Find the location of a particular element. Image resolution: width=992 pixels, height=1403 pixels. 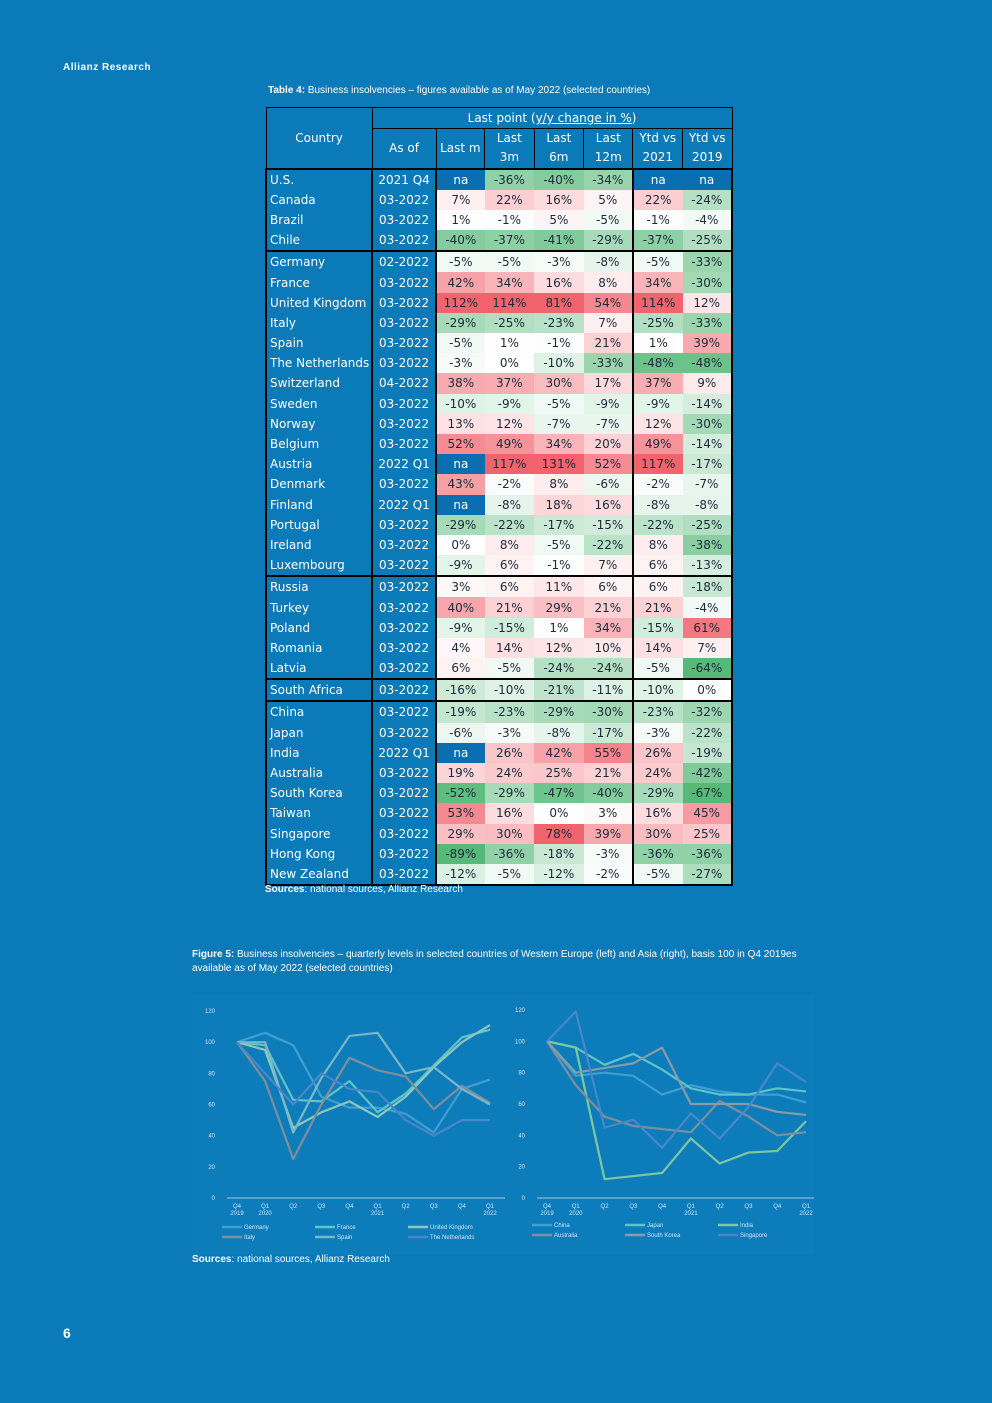

value-cell: 22% is located at coordinates (657, 199).